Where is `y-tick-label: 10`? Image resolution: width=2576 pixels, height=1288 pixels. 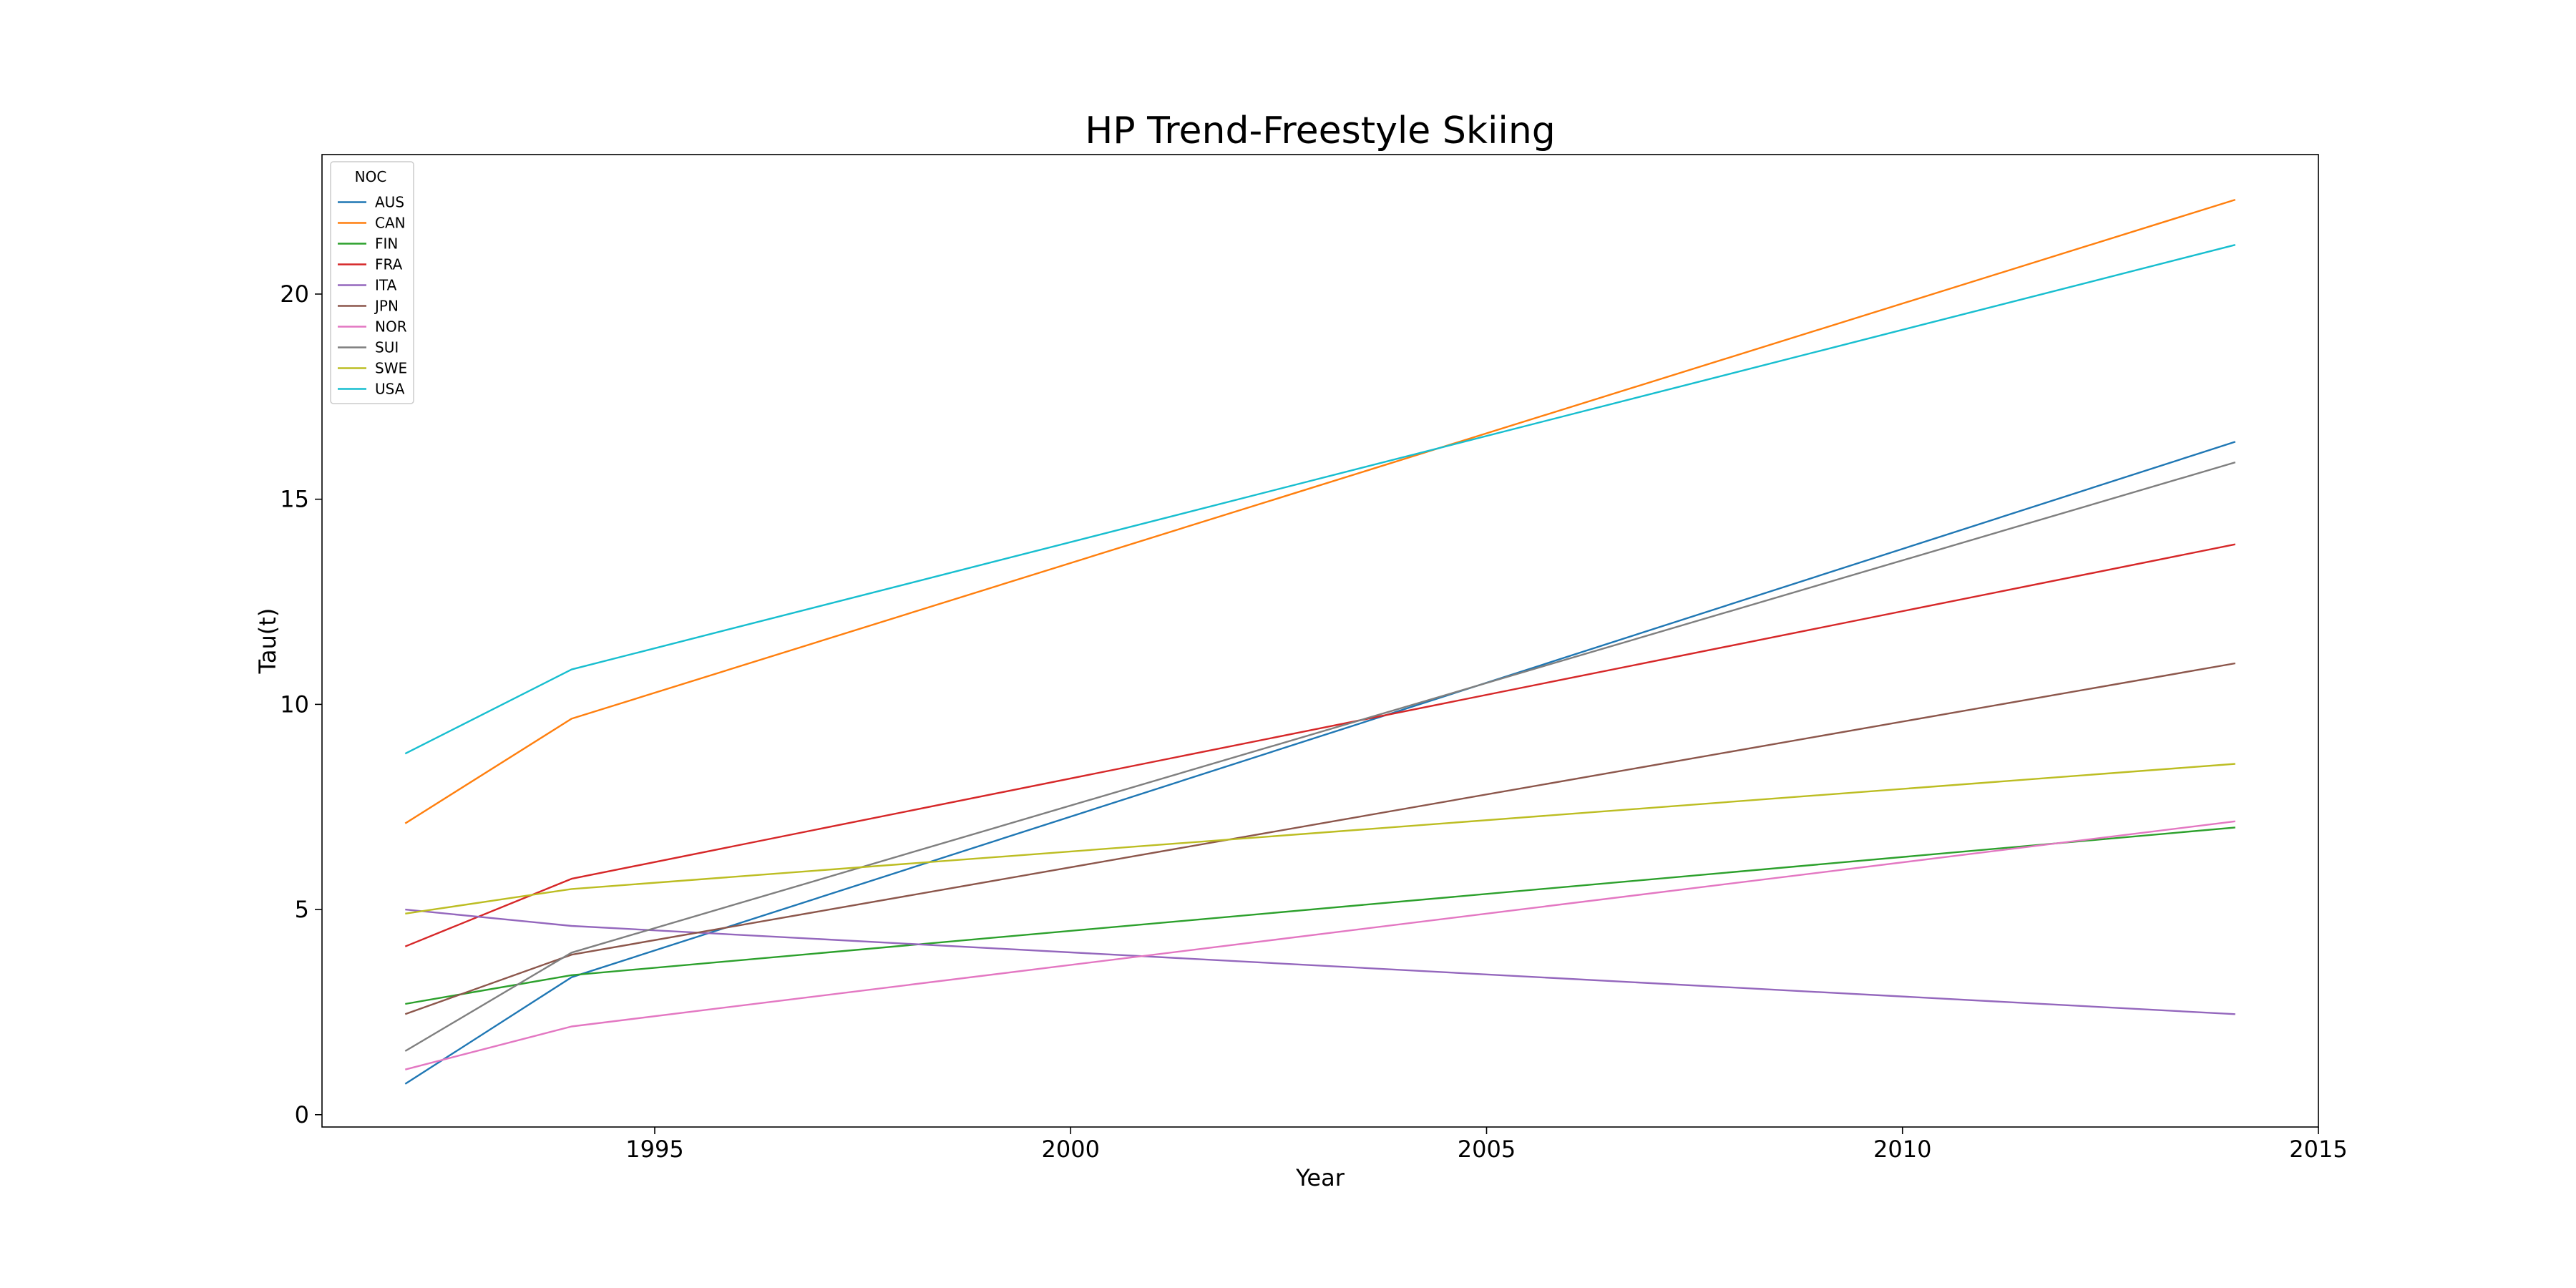 y-tick-label: 10 is located at coordinates (294, 704).